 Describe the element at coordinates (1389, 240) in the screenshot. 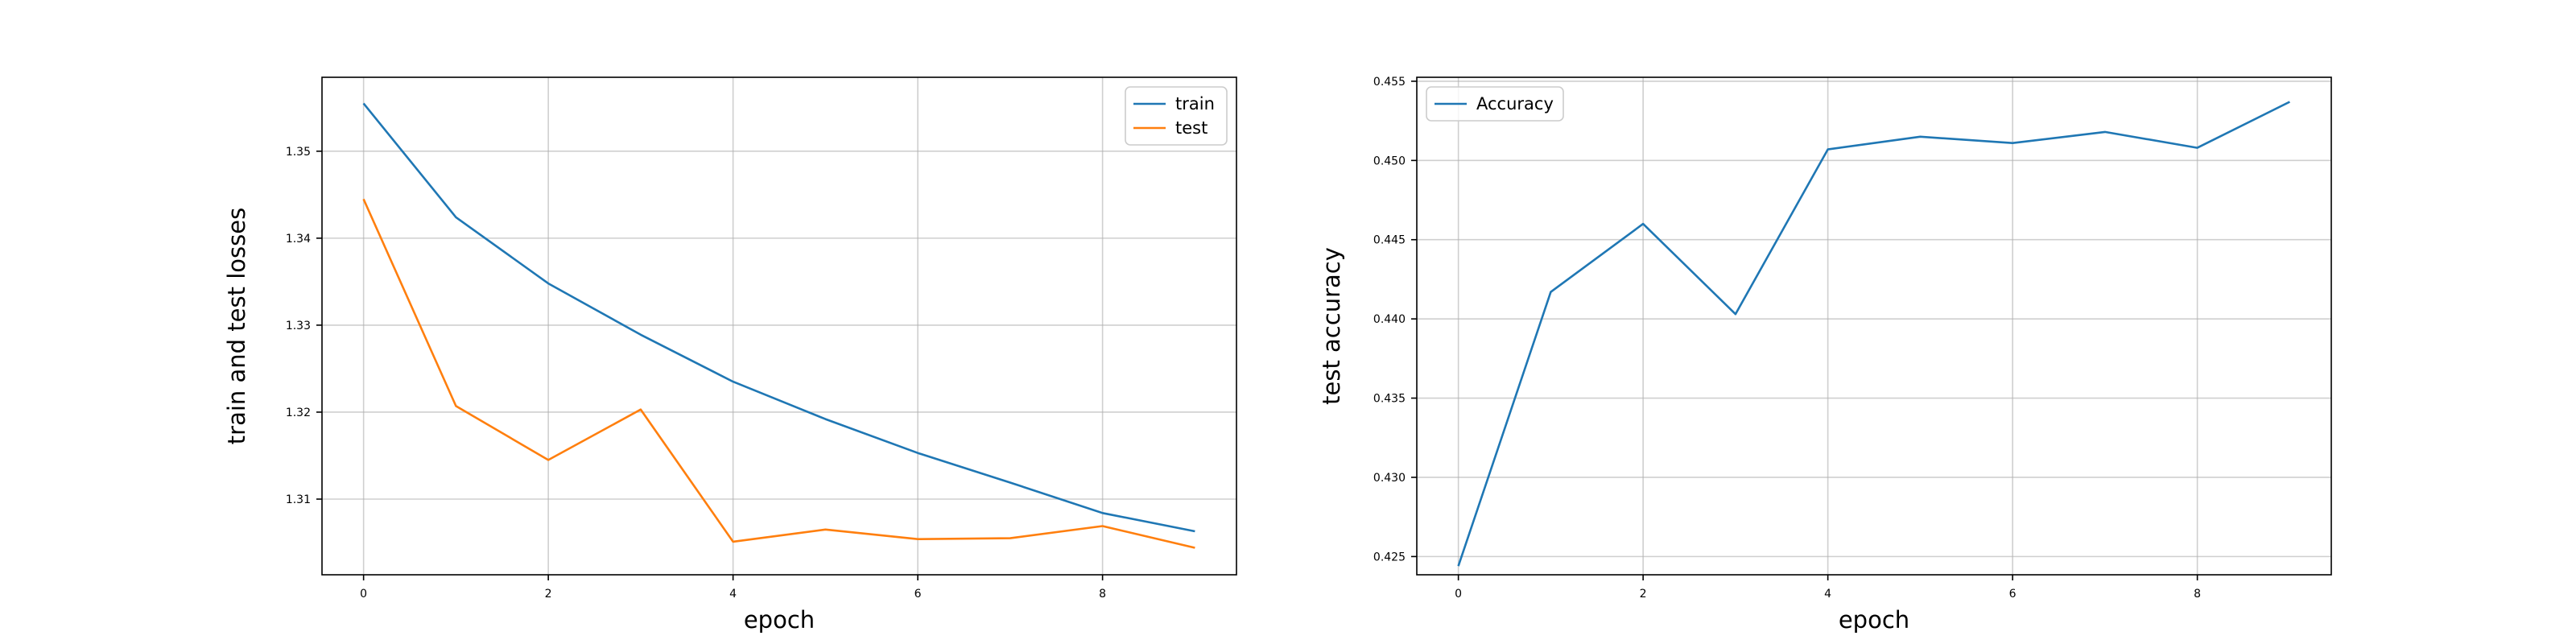

I see `y-tick-label: 0.445` at that location.